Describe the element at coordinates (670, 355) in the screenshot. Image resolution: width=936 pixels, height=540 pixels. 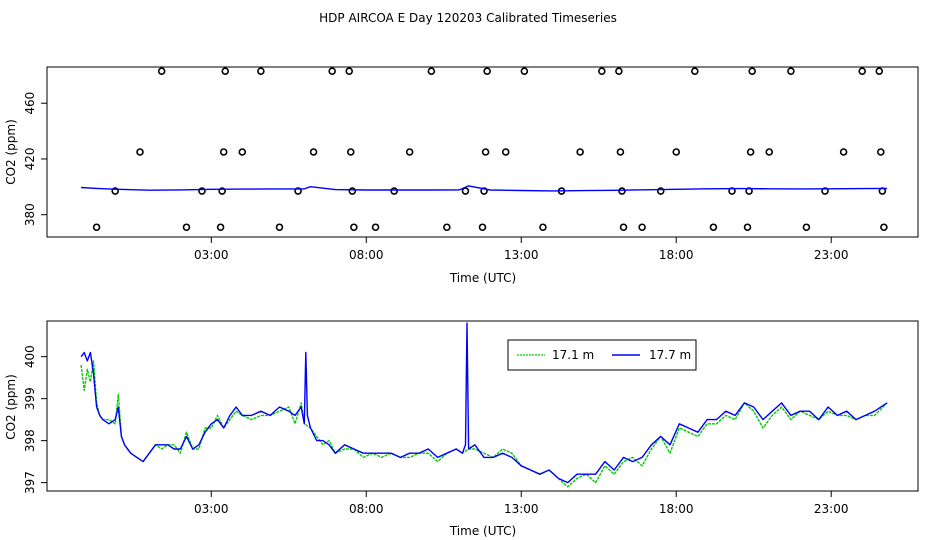
I see `legend-label-17-7m: 17.7 m` at that location.